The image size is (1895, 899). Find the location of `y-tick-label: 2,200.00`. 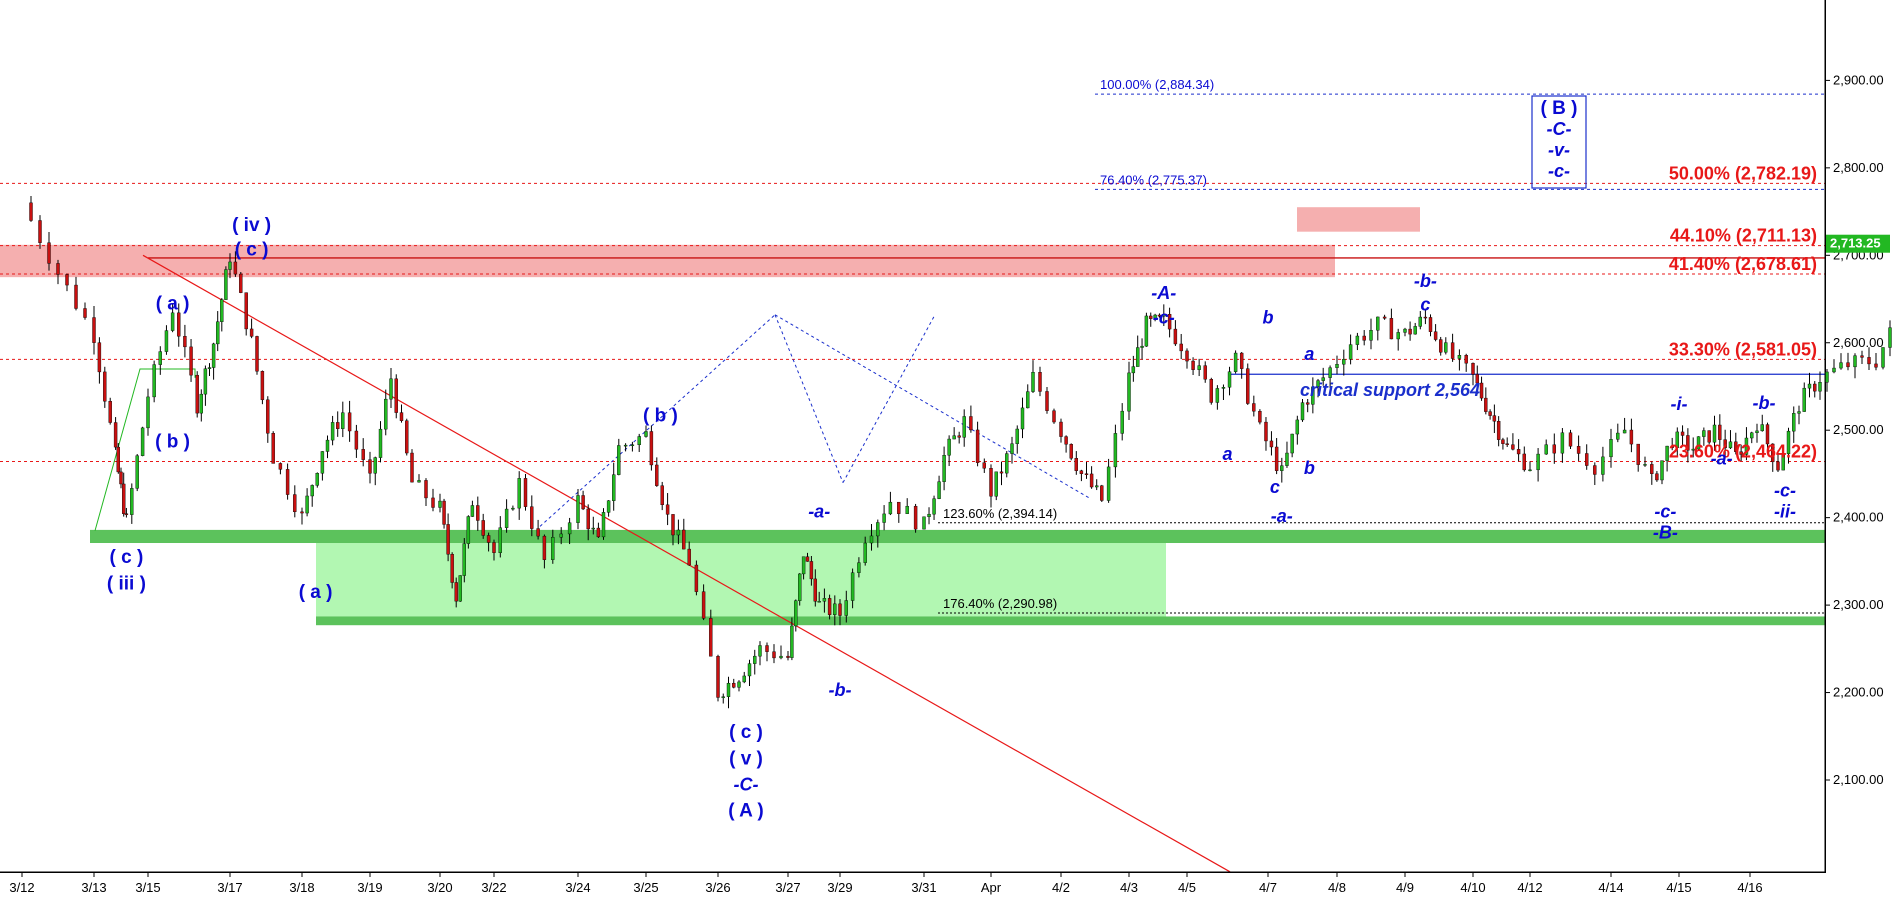

y-tick-label: 2,200.00 is located at coordinates (1858, 692).